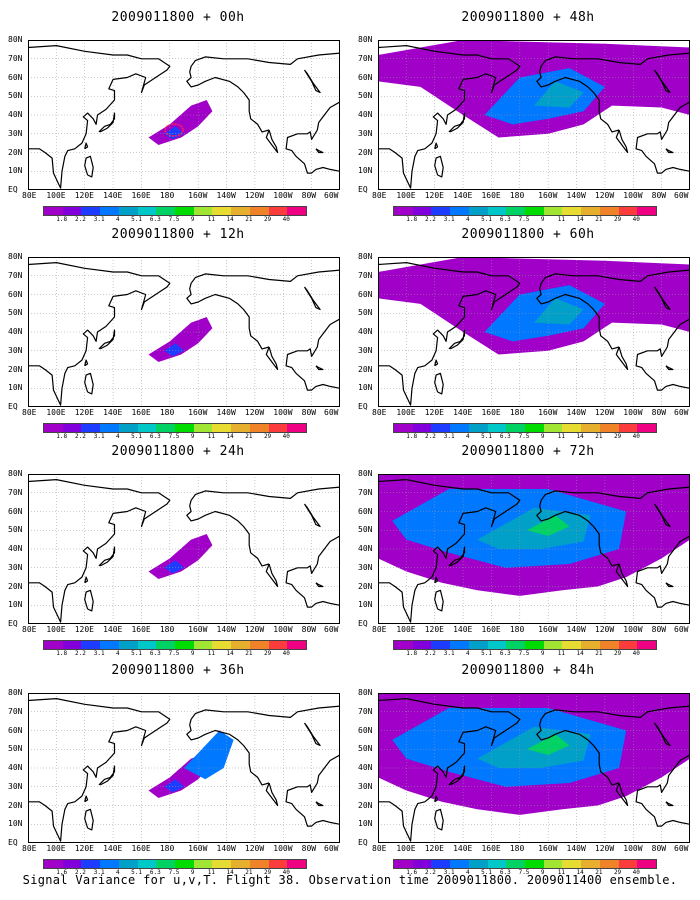  I want to click on latitude-label: 30N, so click(15, 133).